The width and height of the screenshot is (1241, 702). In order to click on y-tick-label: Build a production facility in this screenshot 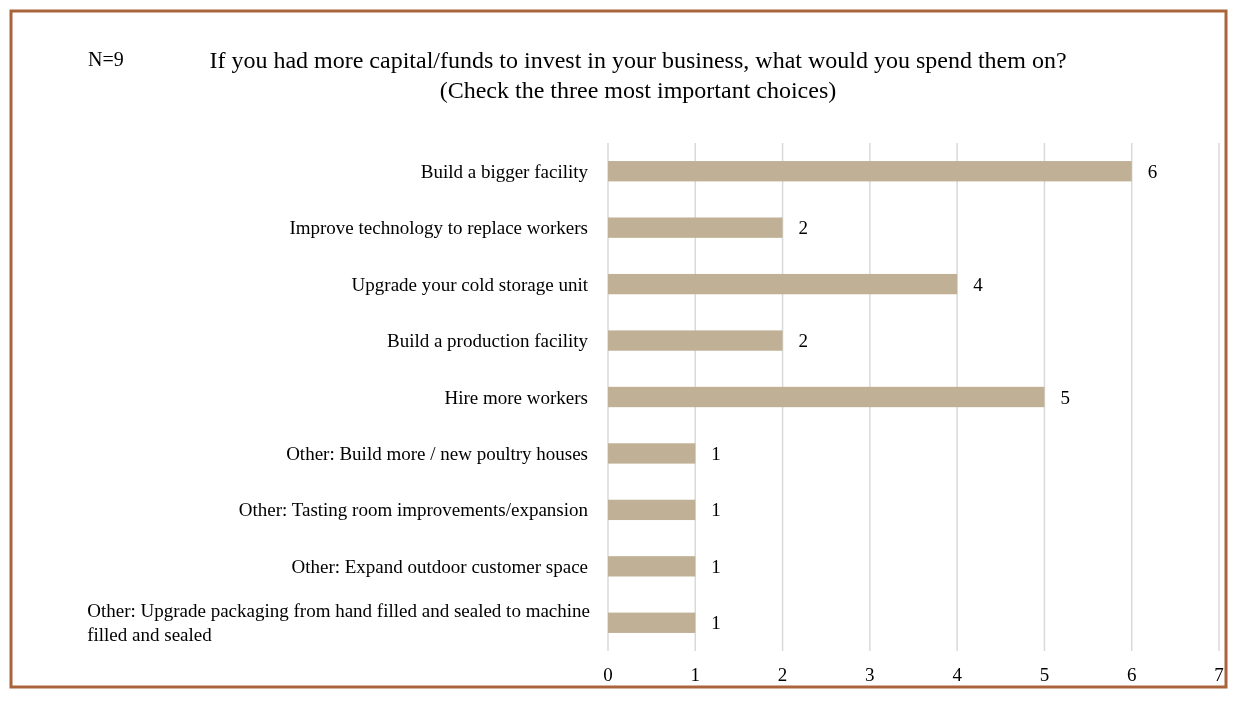, I will do `click(487, 341)`.